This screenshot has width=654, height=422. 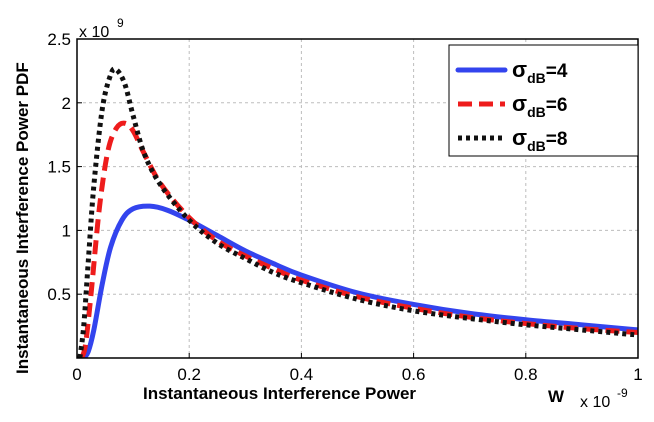 I want to click on legend-box, so click(x=543, y=100).